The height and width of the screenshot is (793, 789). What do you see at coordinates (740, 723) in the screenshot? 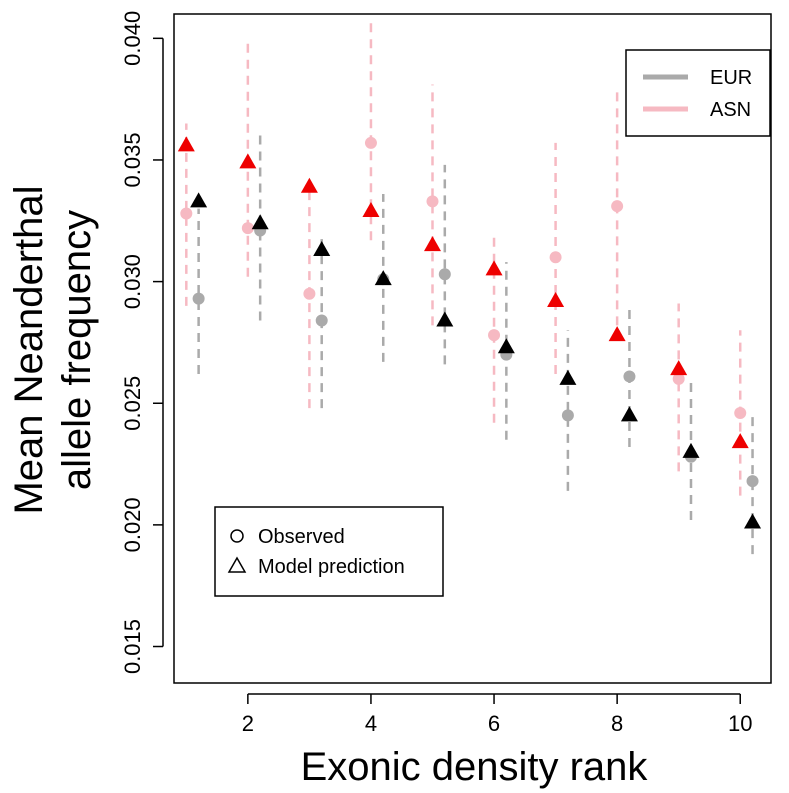
I see `x-tick-label-10: 10` at bounding box center [740, 723].